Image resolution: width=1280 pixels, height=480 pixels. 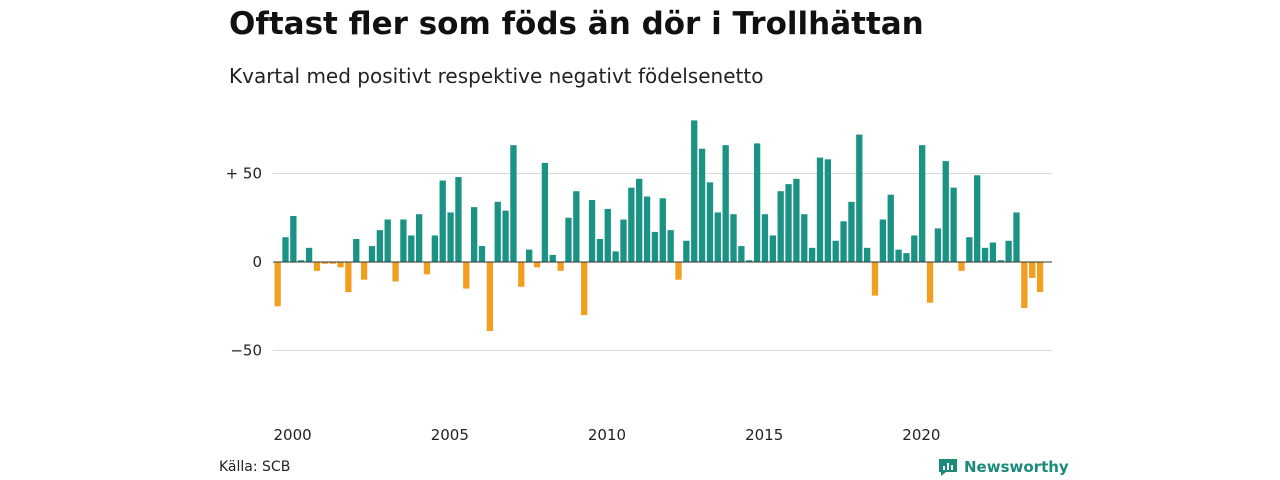 What do you see at coordinates (450, 435) in the screenshot?
I see `x-tick-label: 2005` at bounding box center [450, 435].